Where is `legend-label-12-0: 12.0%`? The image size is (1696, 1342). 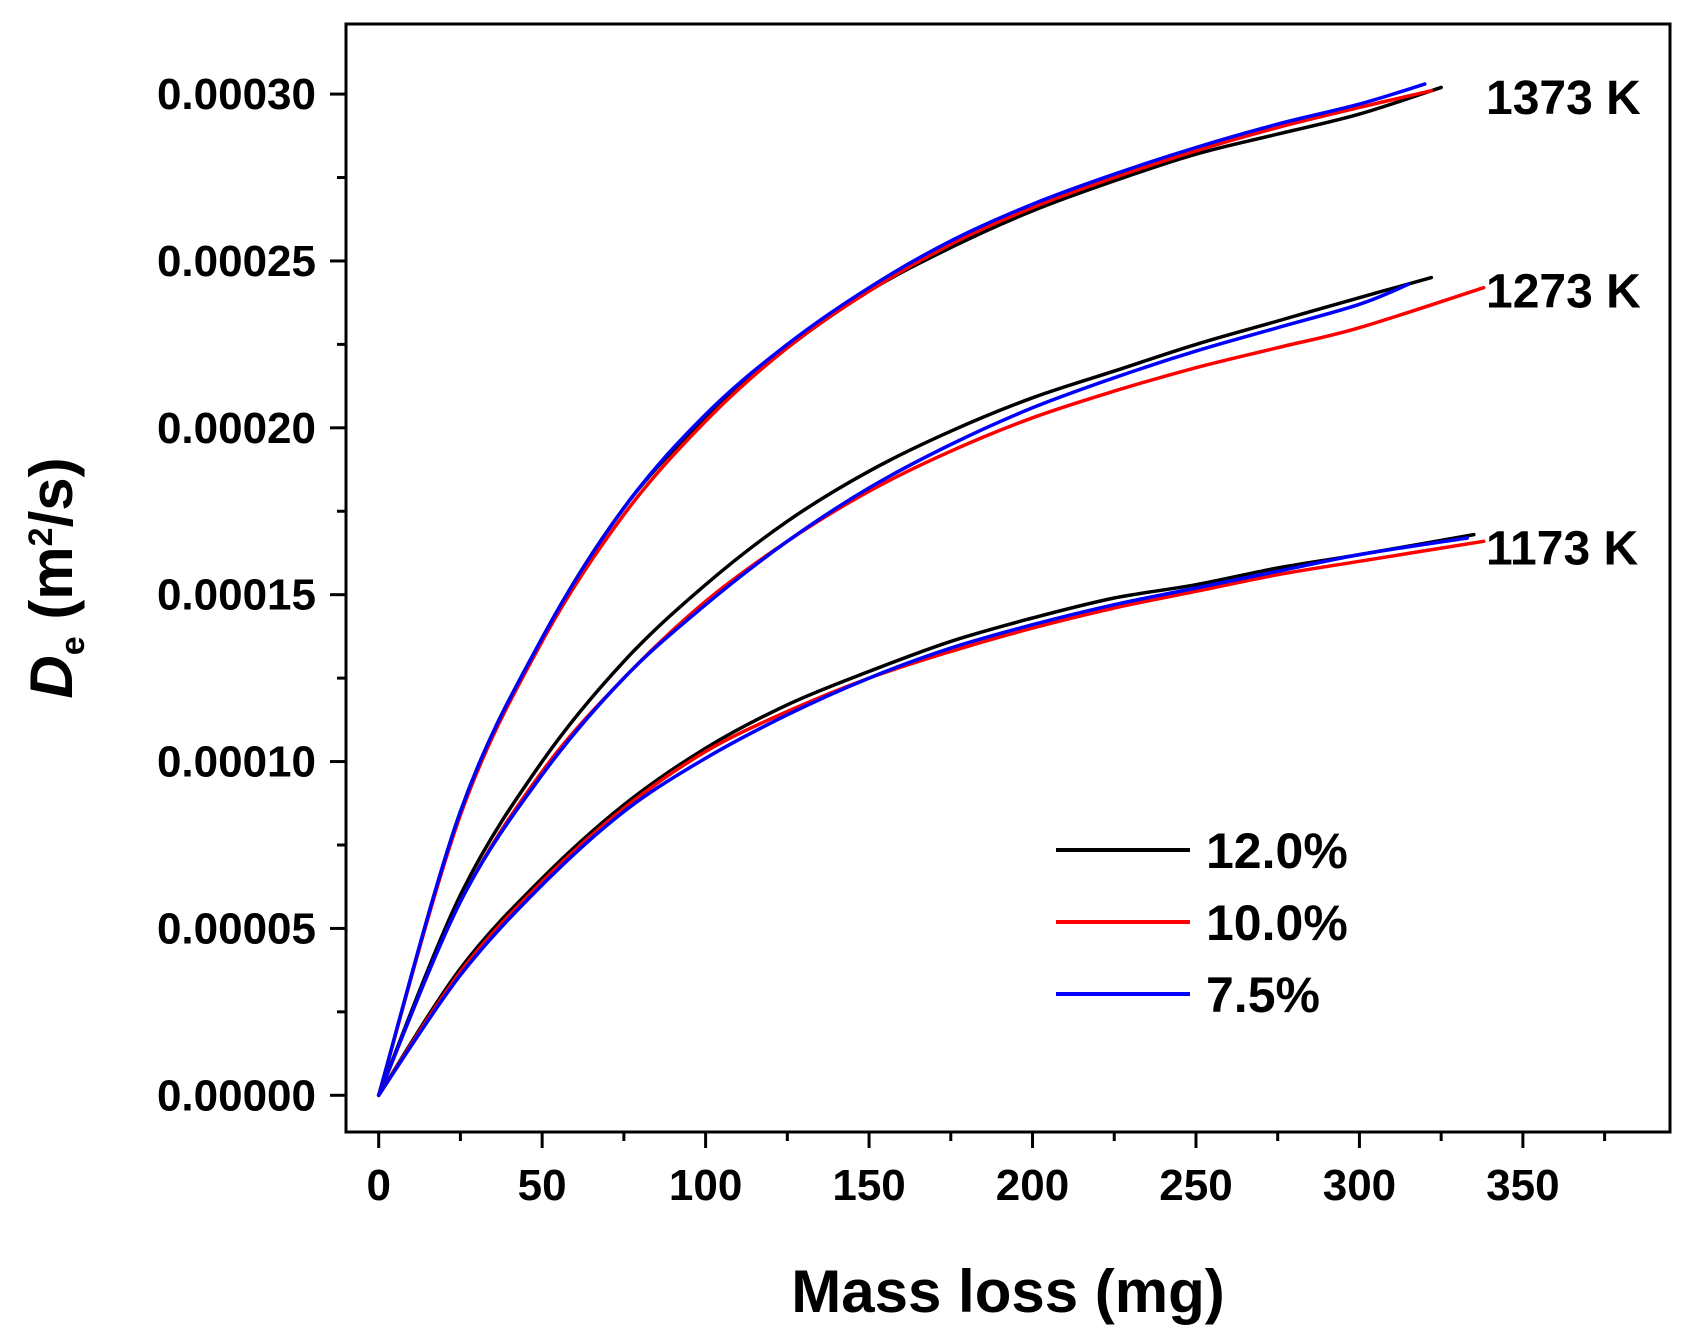 legend-label-12-0: 12.0% is located at coordinates (1277, 851).